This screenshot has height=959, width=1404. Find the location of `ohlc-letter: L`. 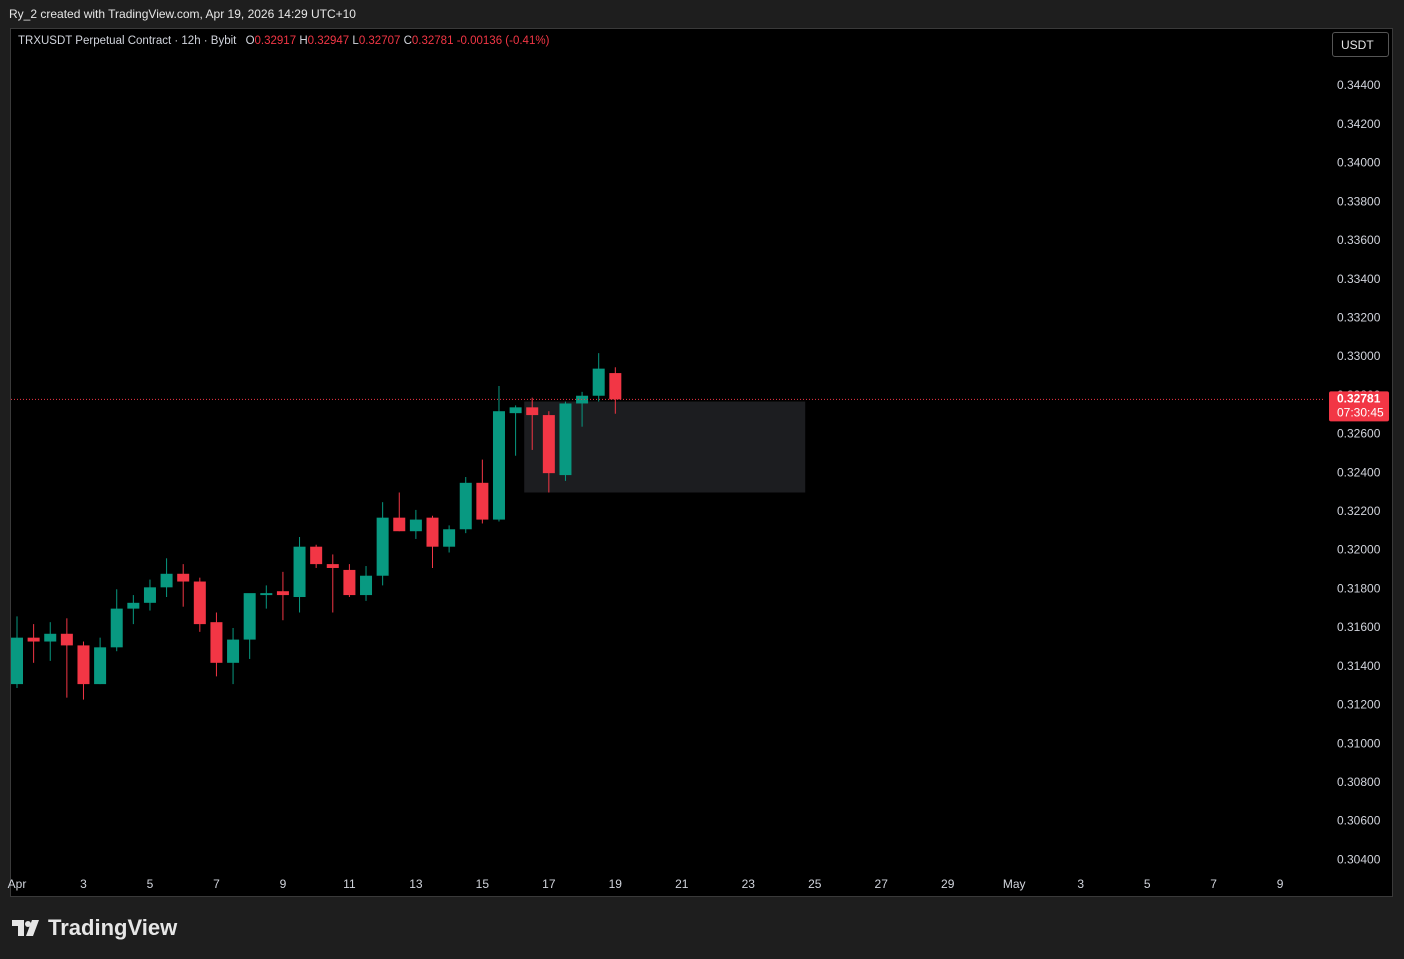

ohlc-letter: L is located at coordinates (355, 41).